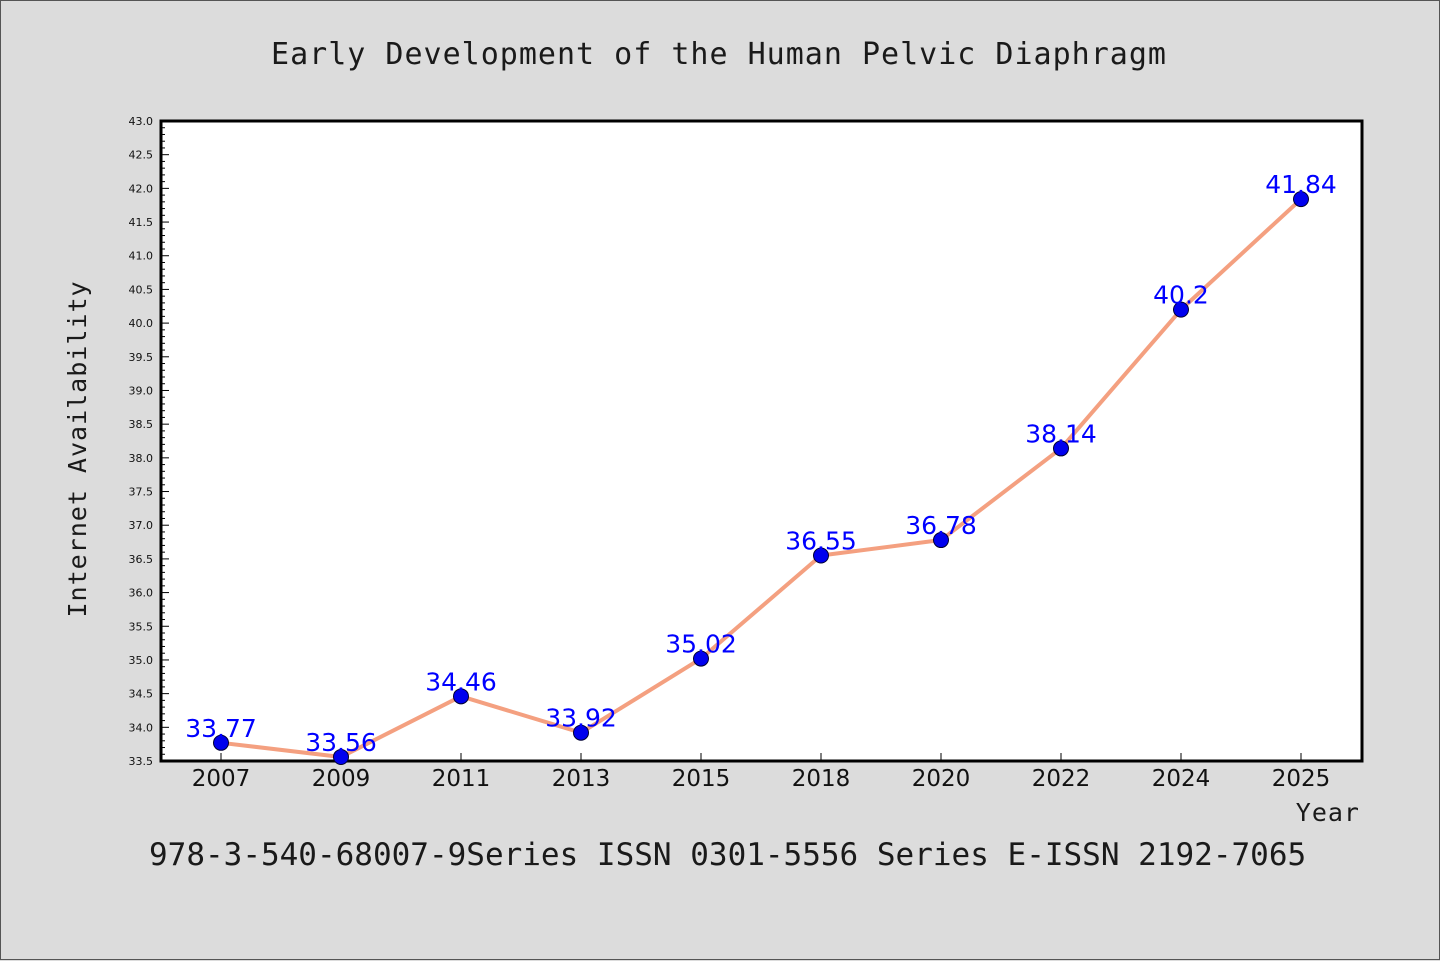 This screenshot has height=961, width=1440. I want to click on y-tick-label: 41.0, so click(141, 256).